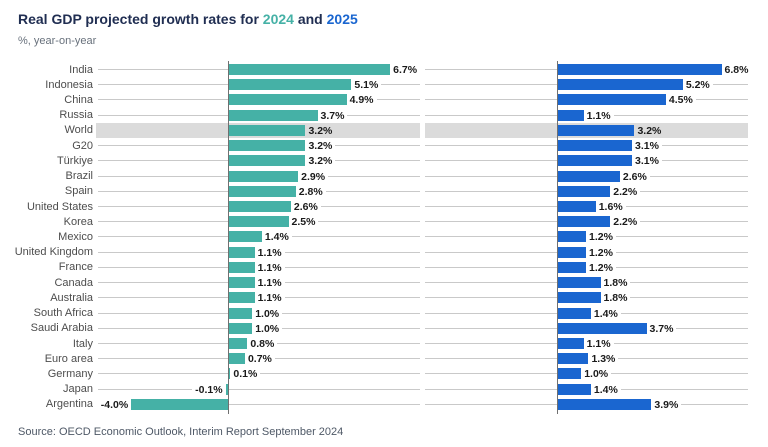 The image size is (768, 447). Describe the element at coordinates (375, 99) in the screenshot. I see `chart-row: China 4.9% 4.5%` at that location.